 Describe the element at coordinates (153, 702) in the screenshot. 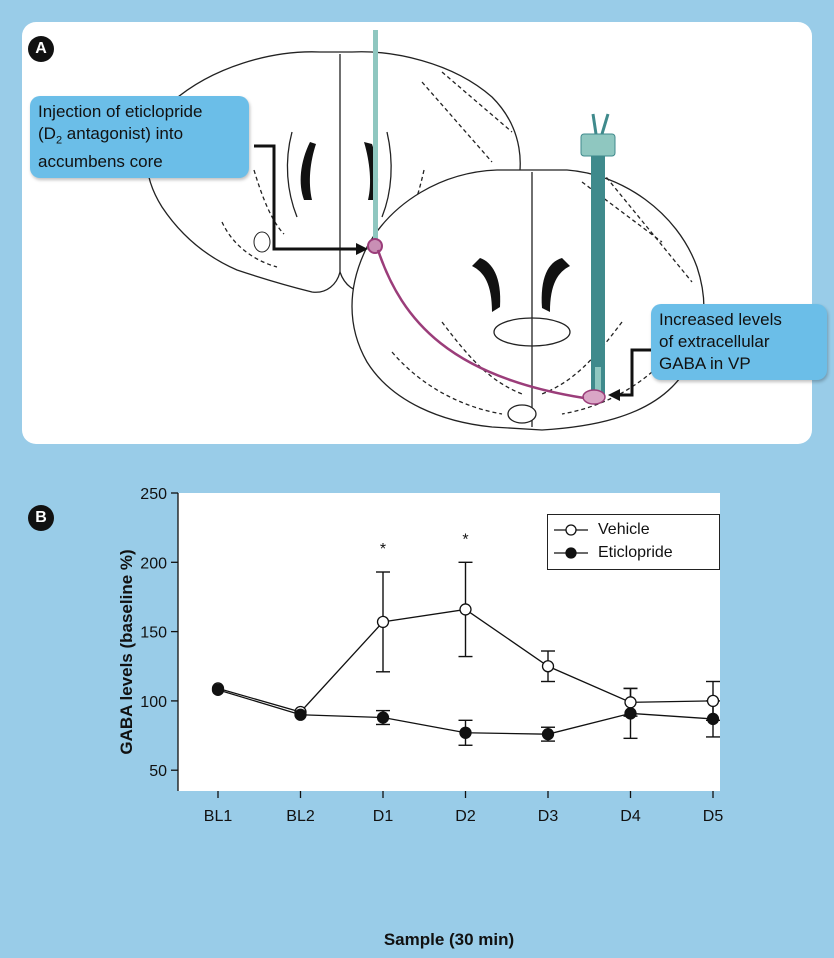

I see `y-tick-label: 100` at that location.